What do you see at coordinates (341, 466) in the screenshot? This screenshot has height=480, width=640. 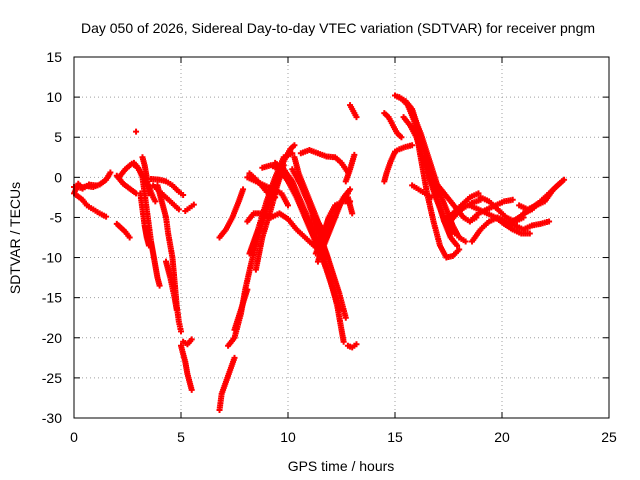 I see `x-axis-label: GPS time / hours` at bounding box center [341, 466].